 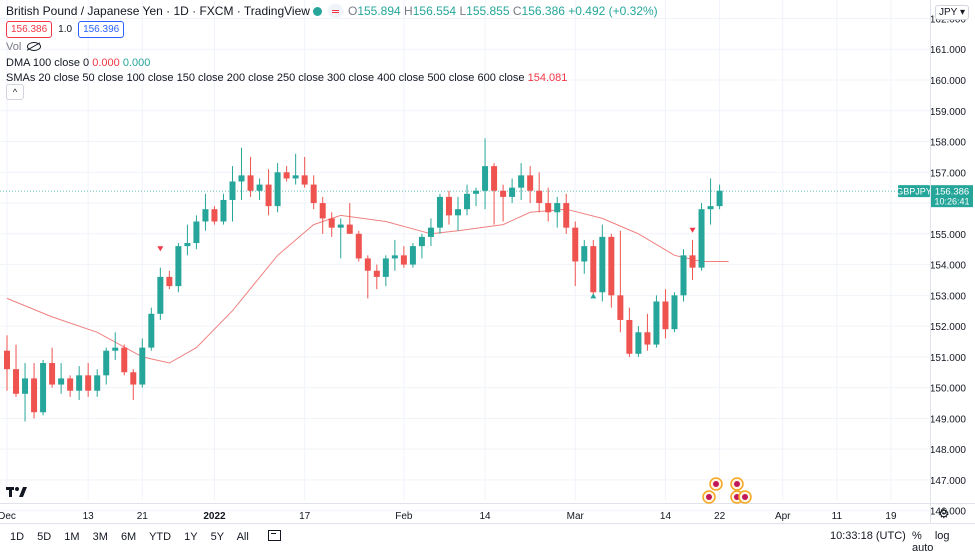 I want to click on price-tick-label: 149.000, so click(x=948, y=419).